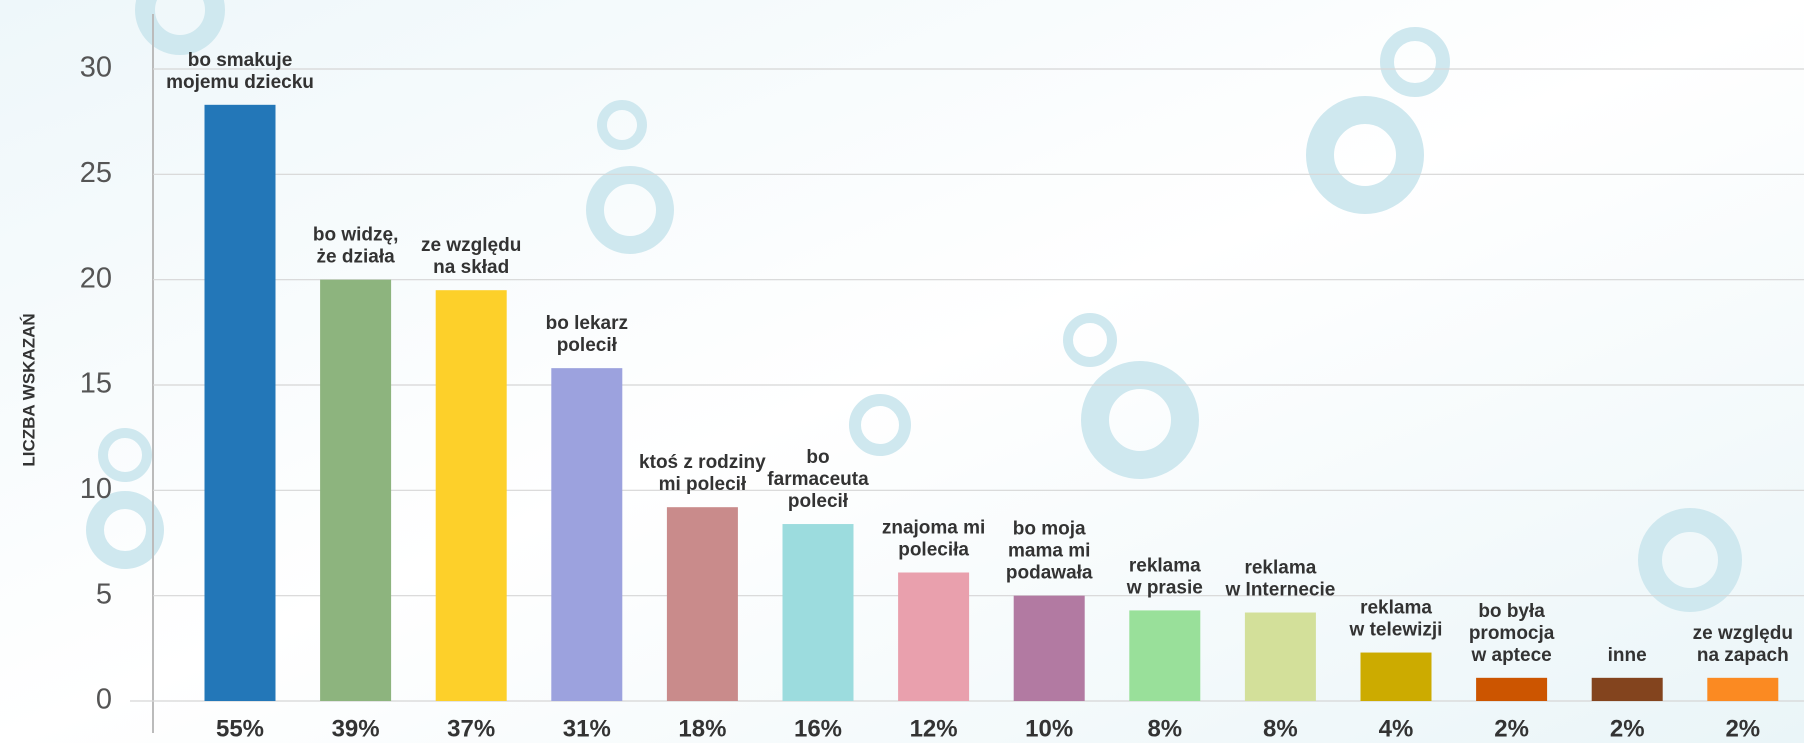  Describe the element at coordinates (702, 462) in the screenshot. I see `bar-label: ktoś z rodziny` at that location.